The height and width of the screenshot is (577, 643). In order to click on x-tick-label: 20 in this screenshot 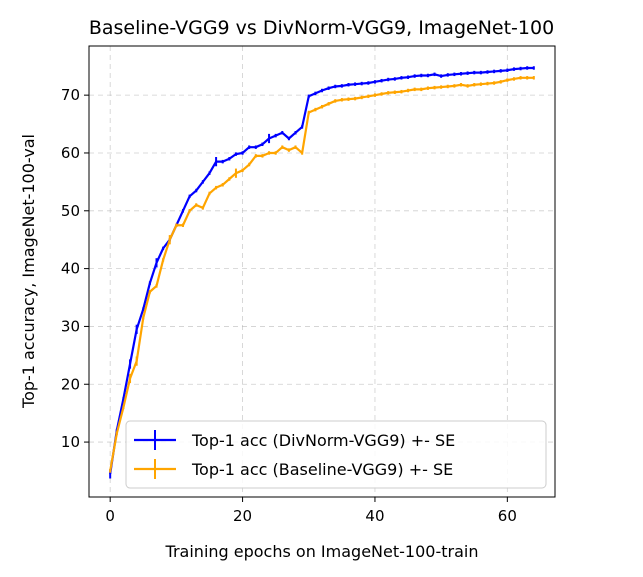, I will do `click(242, 516)`.